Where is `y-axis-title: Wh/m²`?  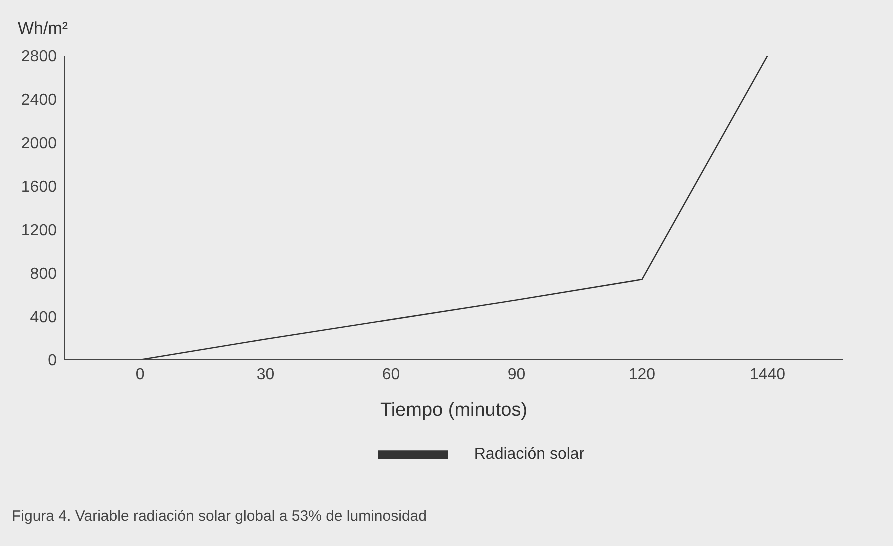
y-axis-title: Wh/m² is located at coordinates (43, 28).